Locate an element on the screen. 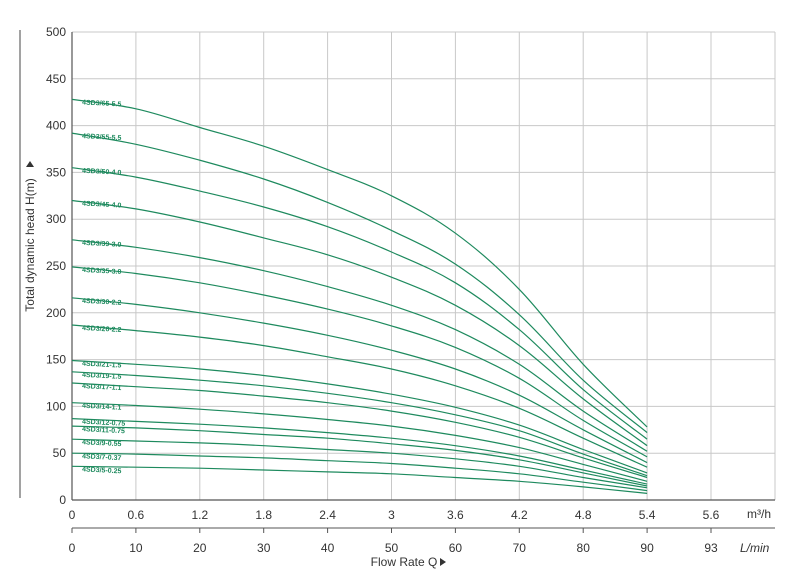  curve-label: 4SD3/14-1.1 is located at coordinates (102, 407).